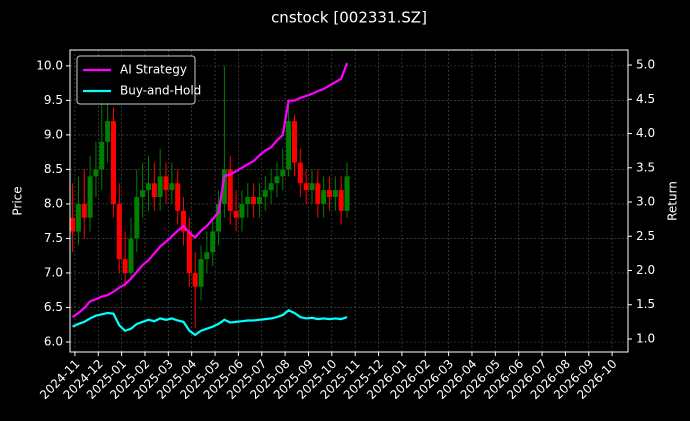 The width and height of the screenshot is (690, 421). Describe the element at coordinates (53, 307) in the screenshot. I see `y-tick-label: 6.5` at that location.